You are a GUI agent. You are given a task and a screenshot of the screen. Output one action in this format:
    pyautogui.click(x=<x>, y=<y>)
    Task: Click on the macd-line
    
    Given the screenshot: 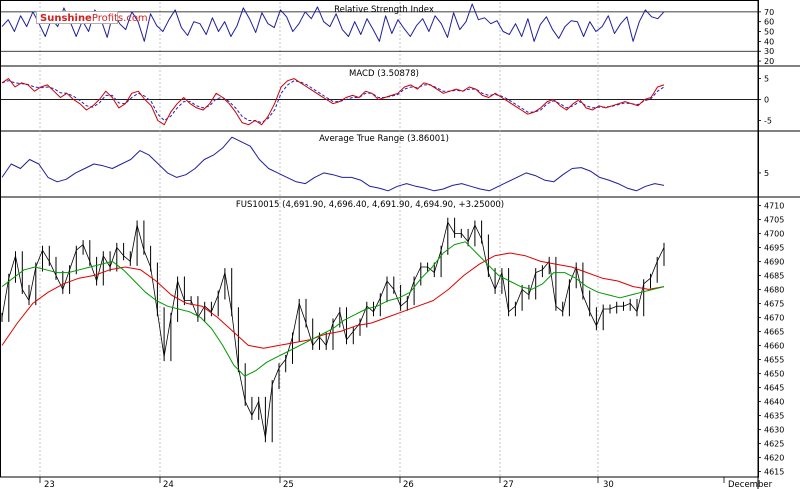 What is the action you would take?
    pyautogui.click(x=333, y=102)
    